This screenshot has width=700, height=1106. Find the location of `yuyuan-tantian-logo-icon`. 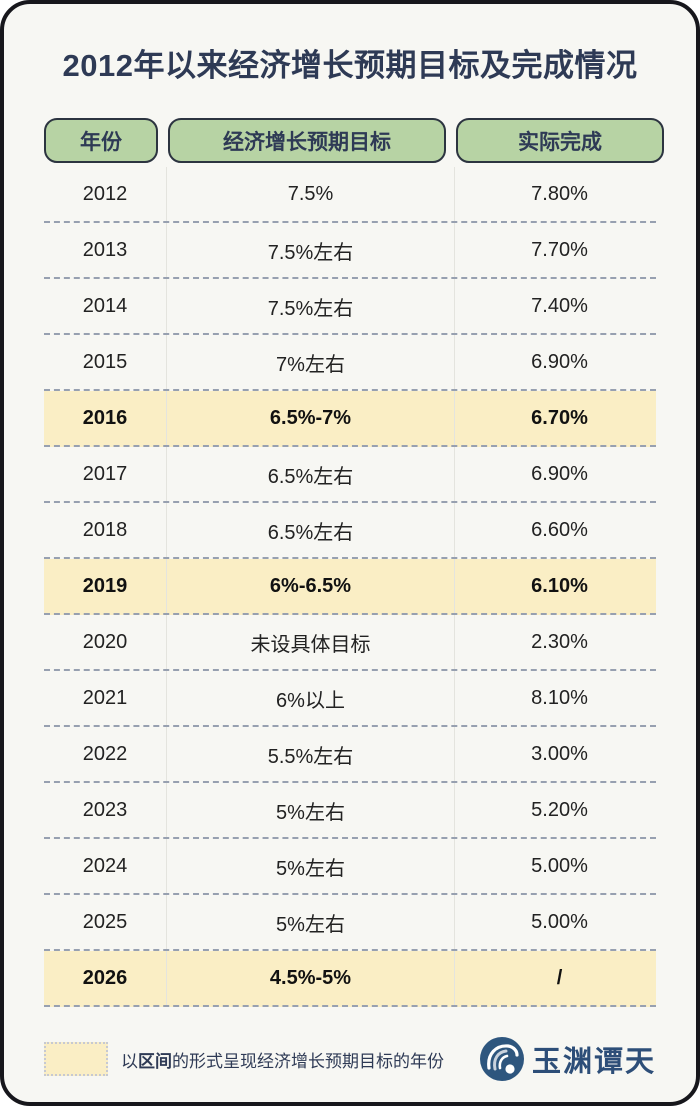

yuyuan-tantian-logo-icon is located at coordinates (501, 1059).